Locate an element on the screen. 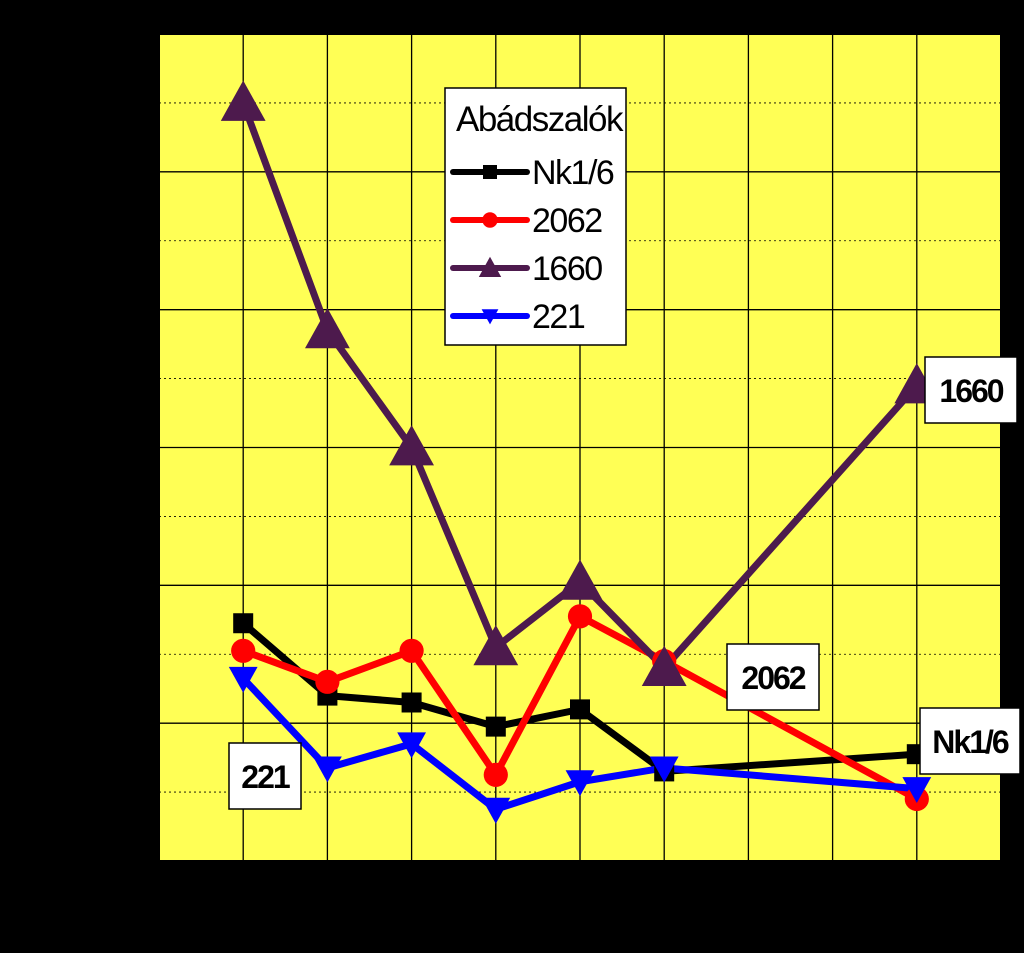 The width and height of the screenshot is (1024, 953). callout-1660-label: 1660 is located at coordinates (971, 391).